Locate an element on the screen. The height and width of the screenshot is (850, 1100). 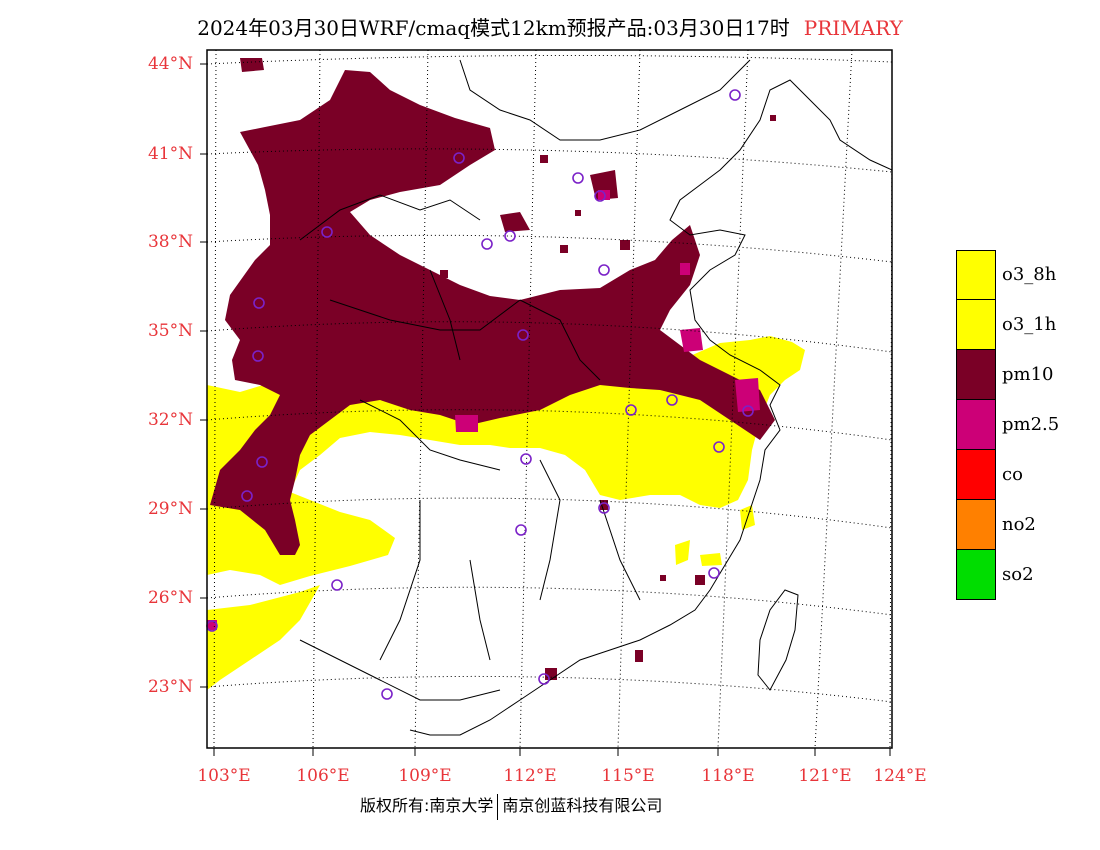
lon-label-121e: 121°E is located at coordinates (825, 776).